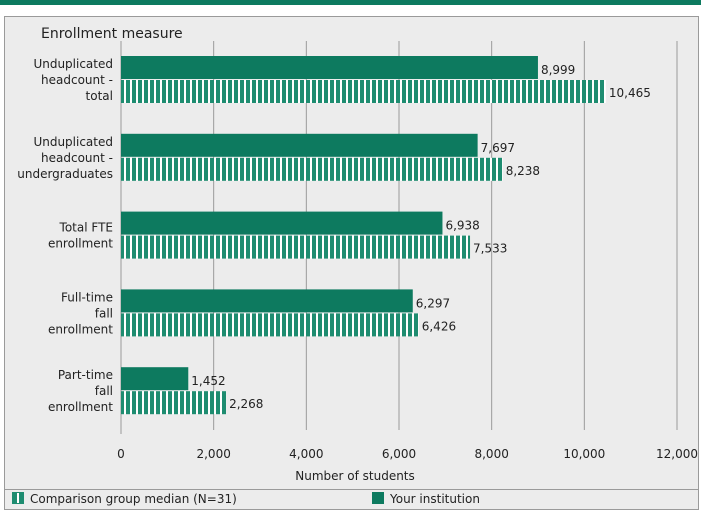 The image size is (701, 512). I want to click on category-label: Full-time fall enrollment, so click(80, 313).